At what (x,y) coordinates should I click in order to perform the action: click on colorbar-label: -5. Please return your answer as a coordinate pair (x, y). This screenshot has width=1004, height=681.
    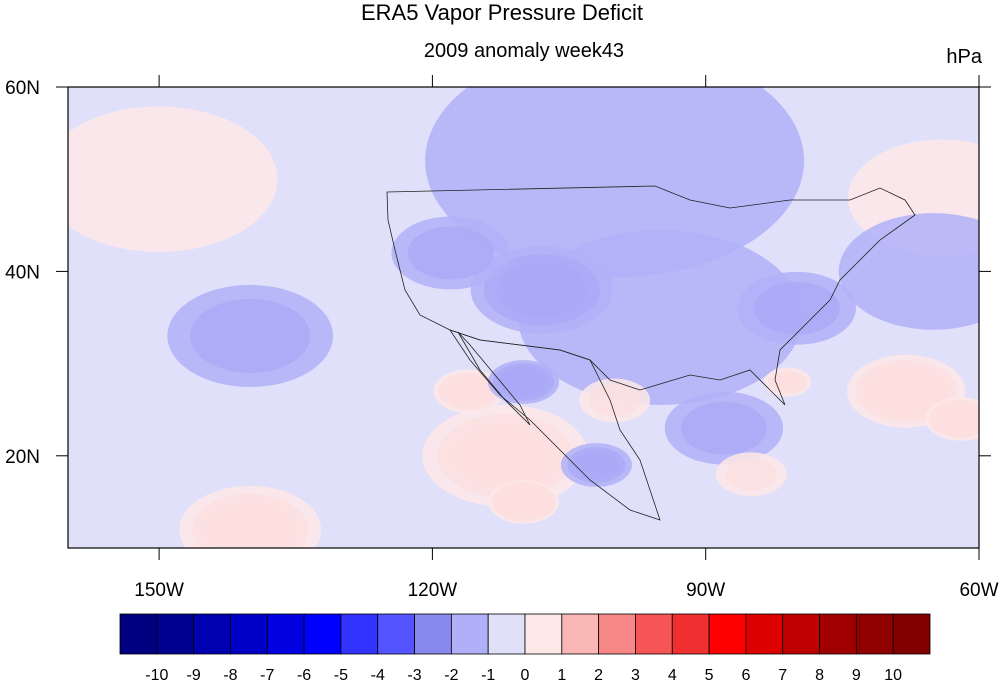
    Looking at the image, I should click on (341, 674).